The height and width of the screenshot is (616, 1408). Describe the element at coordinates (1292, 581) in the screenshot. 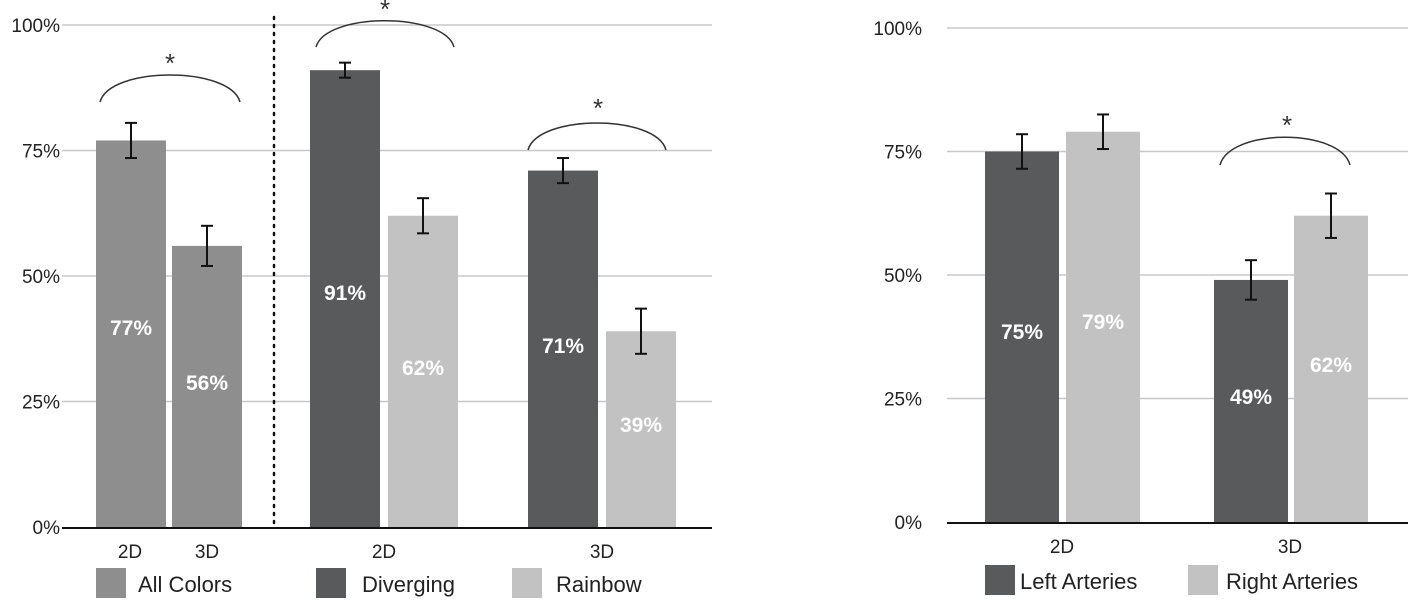

I see `legend-label: Right Arteries` at that location.